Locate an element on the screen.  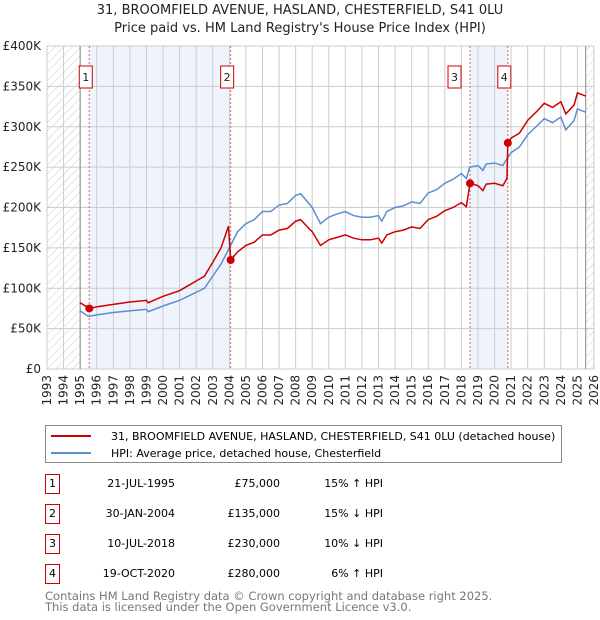
x-tick-label: 2015 is located at coordinates (412, 390).